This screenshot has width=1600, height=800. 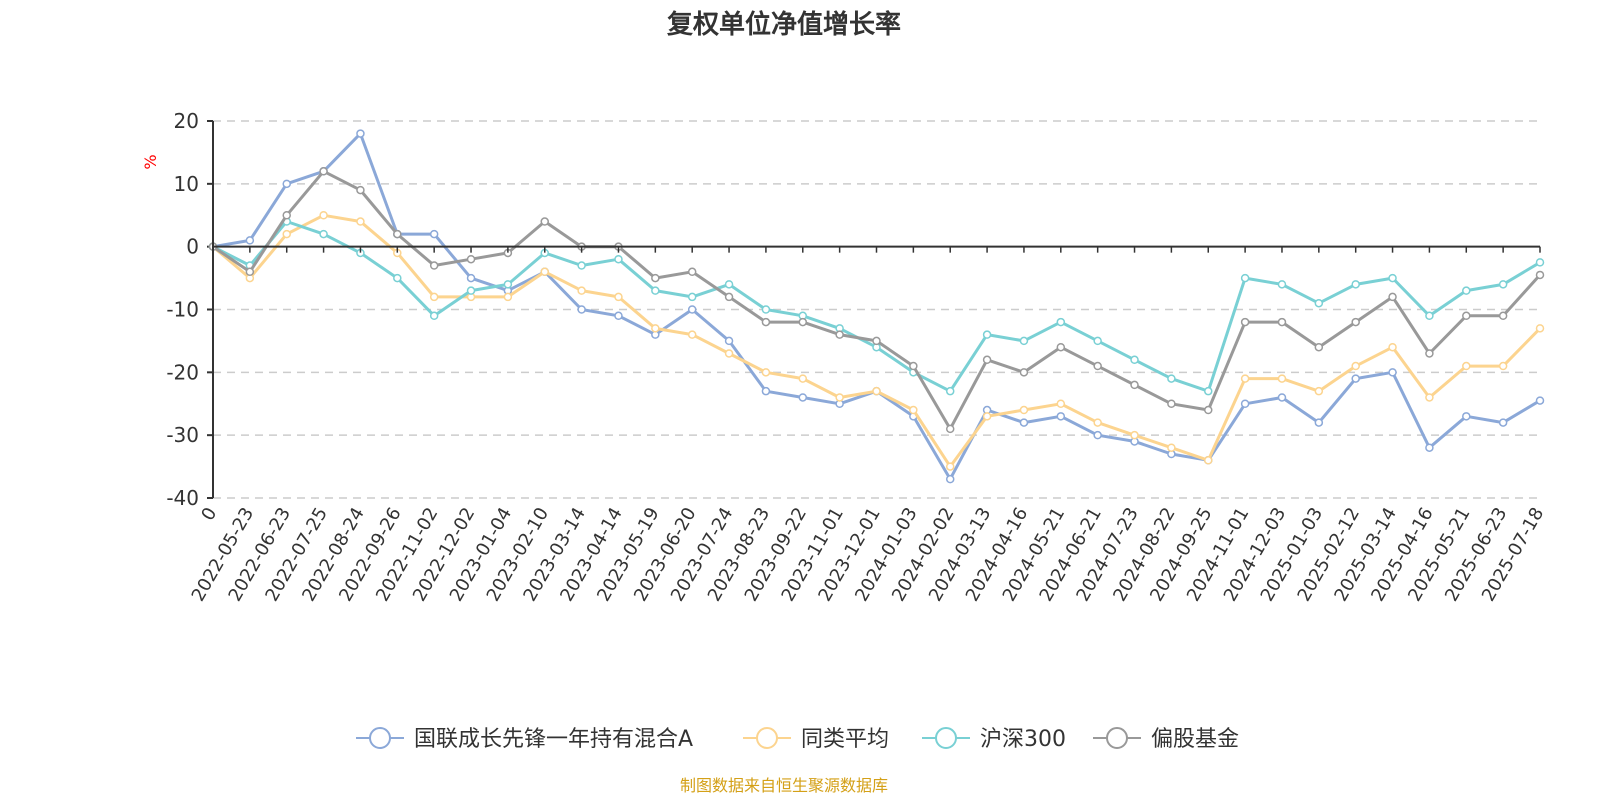 What do you see at coordinates (524, 739) in the screenshot?
I see `legend-item-0: 国联成长先锋一年持有混合A` at bounding box center [524, 739].